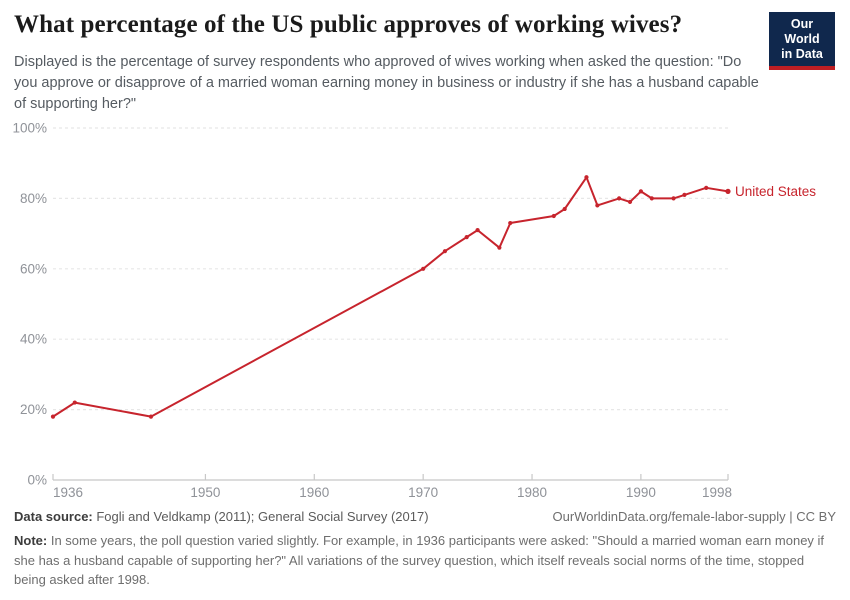 The height and width of the screenshot is (600, 850). What do you see at coordinates (33, 268) in the screenshot?
I see `y-axis-tick-label: 60%` at bounding box center [33, 268].